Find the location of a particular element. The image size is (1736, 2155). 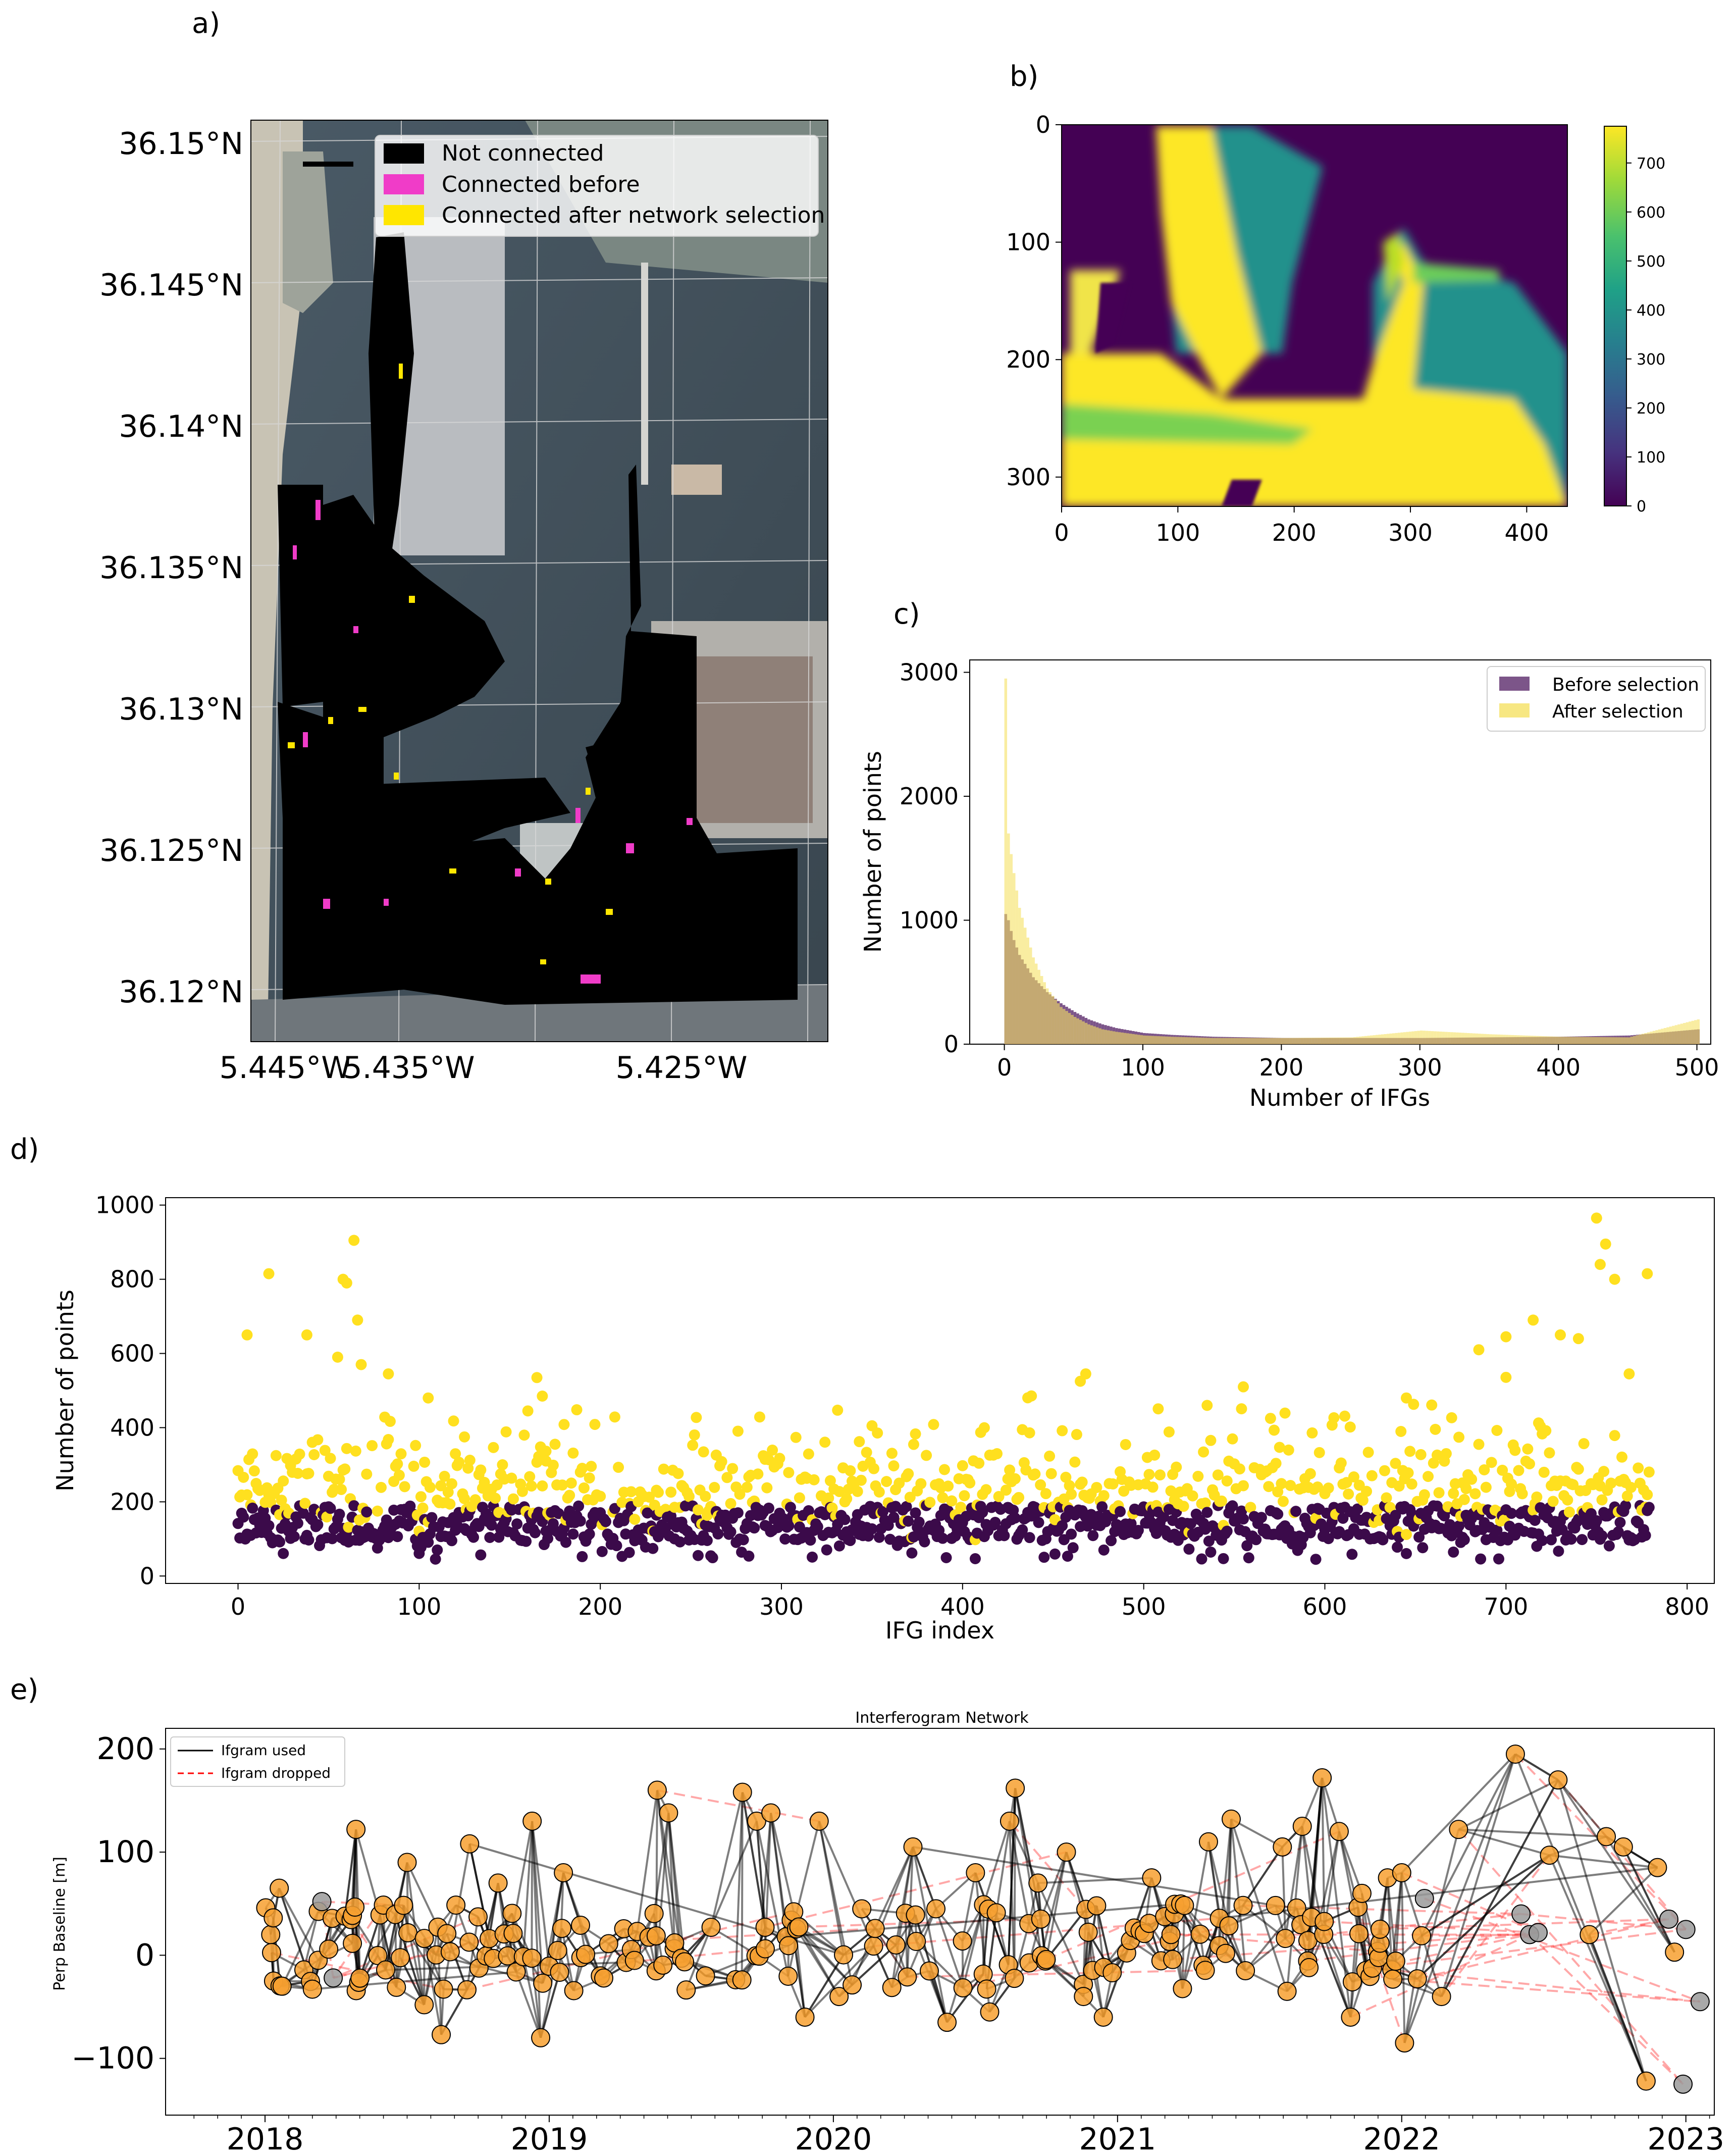

legend-label-used: Ifgram used is located at coordinates (263, 1750).